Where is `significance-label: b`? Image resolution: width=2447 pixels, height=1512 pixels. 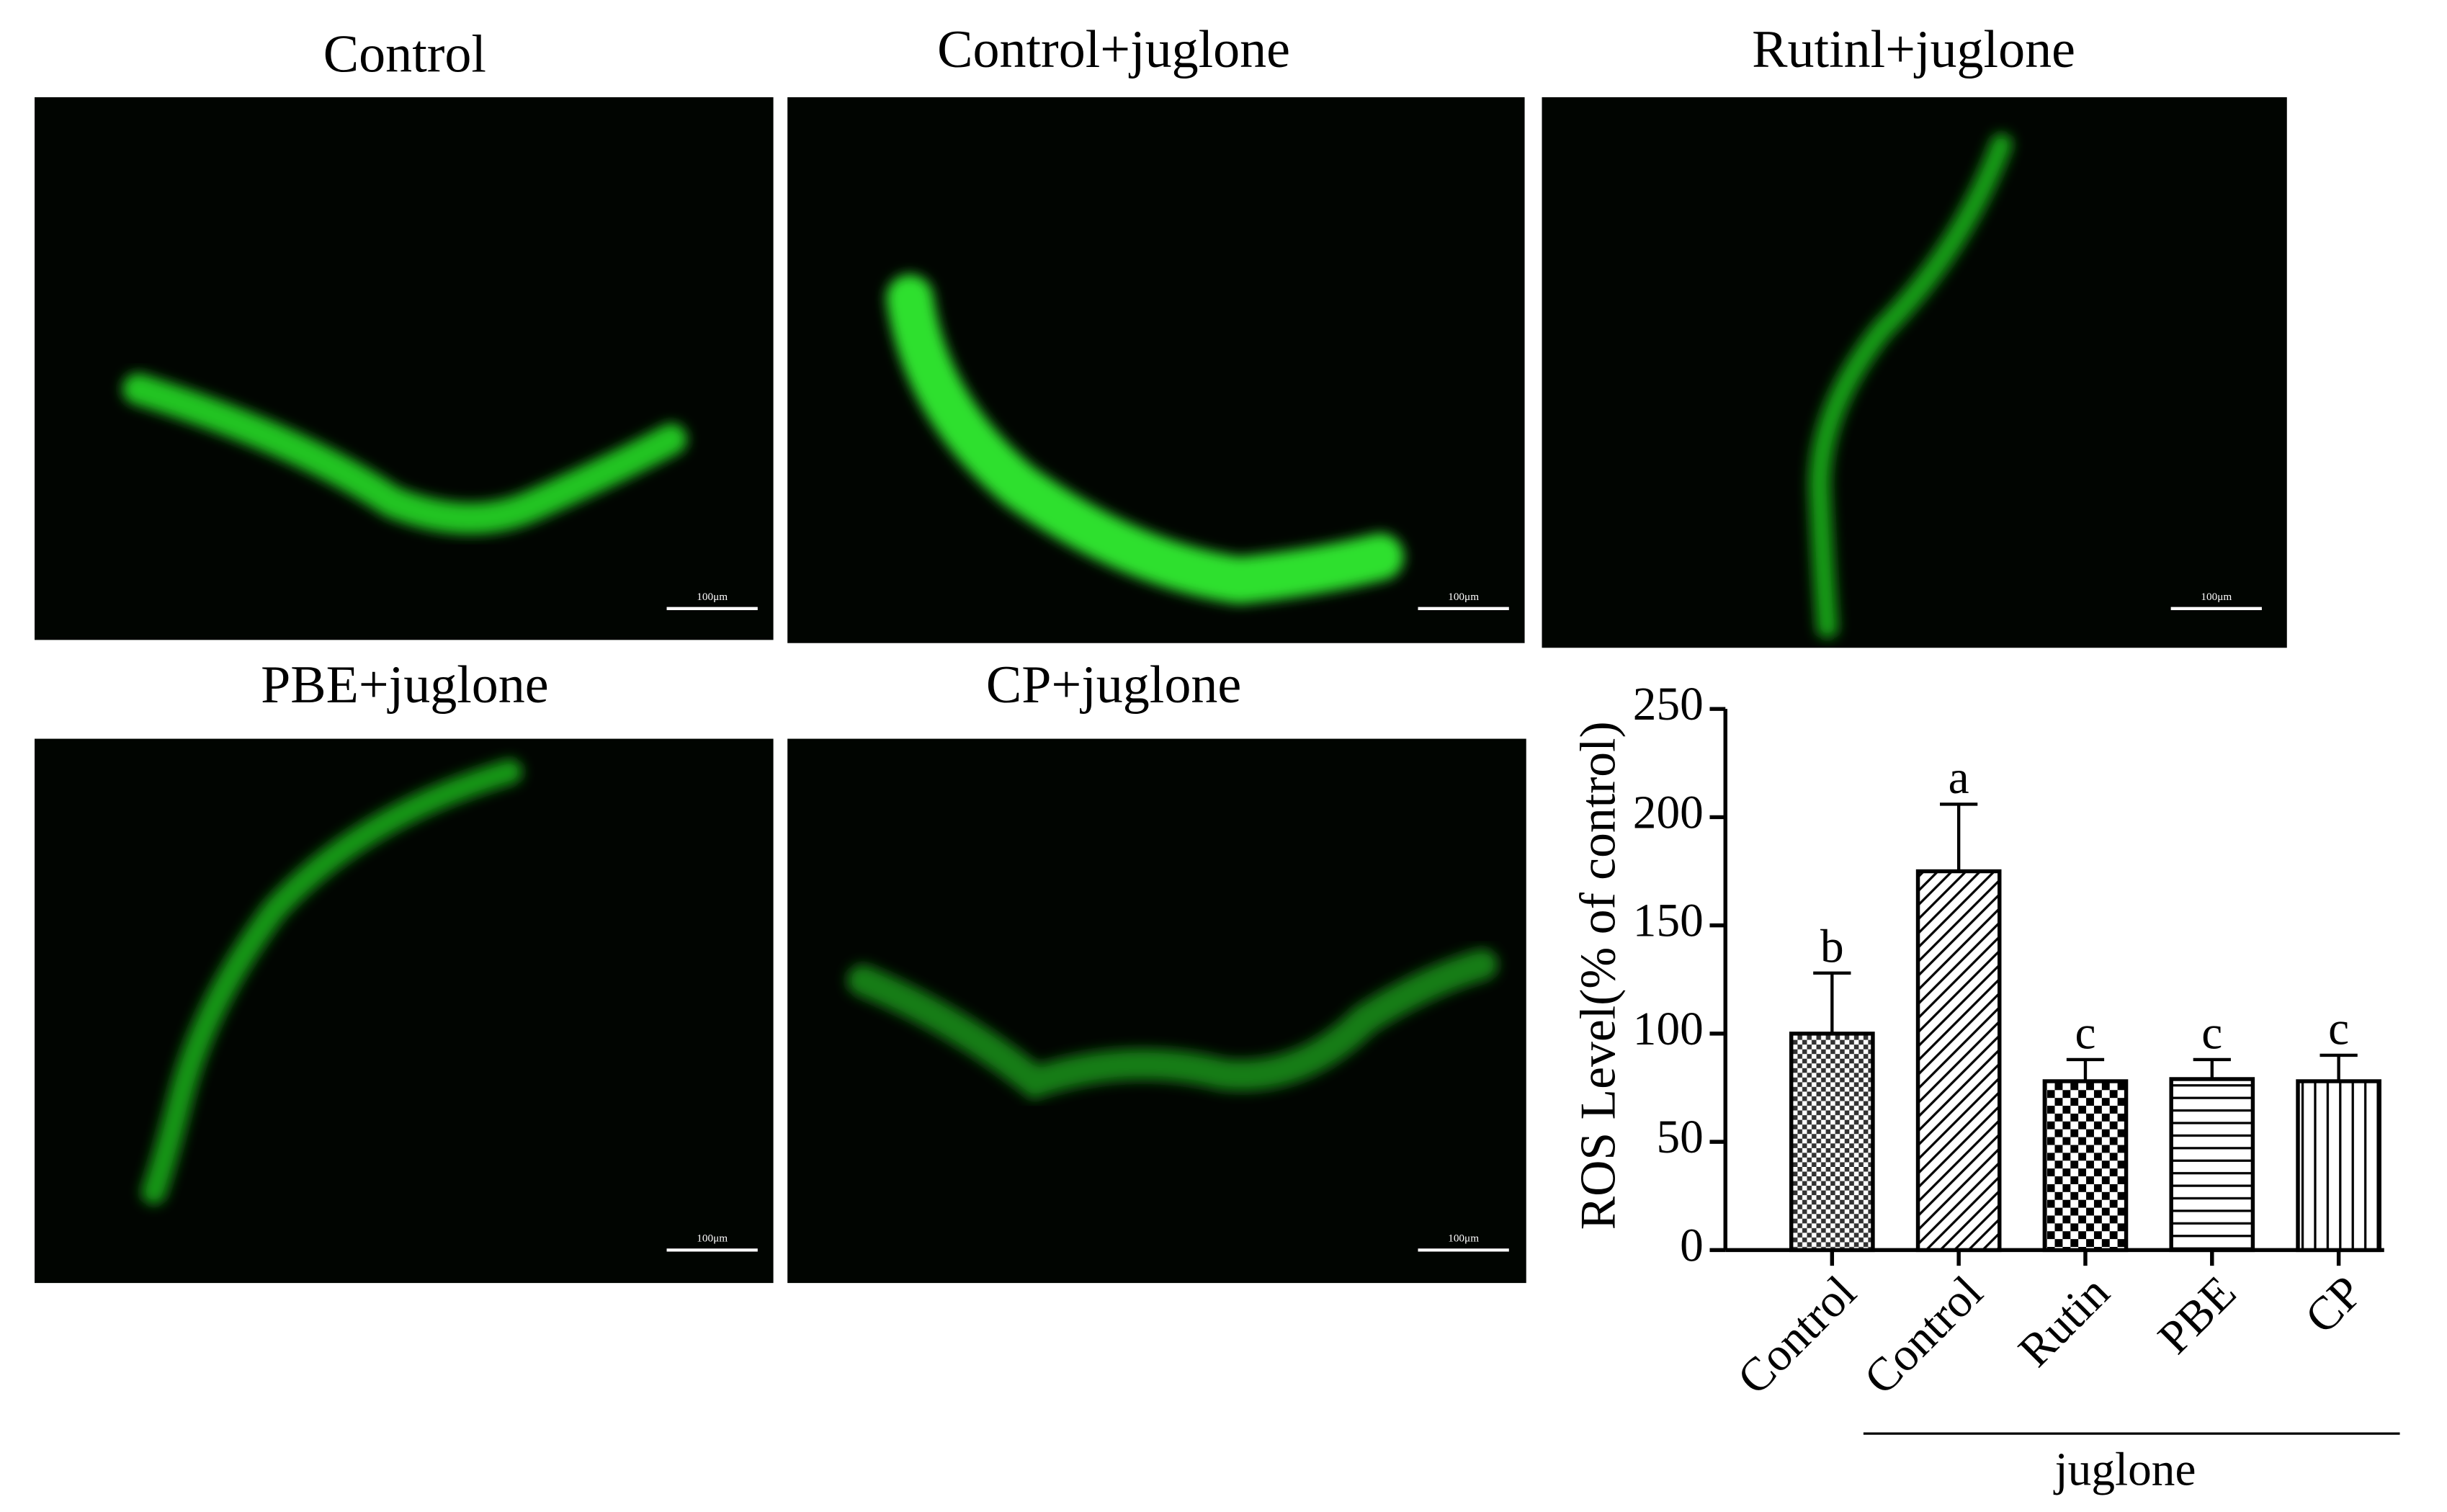
significance-label: b is located at coordinates (1832, 946).